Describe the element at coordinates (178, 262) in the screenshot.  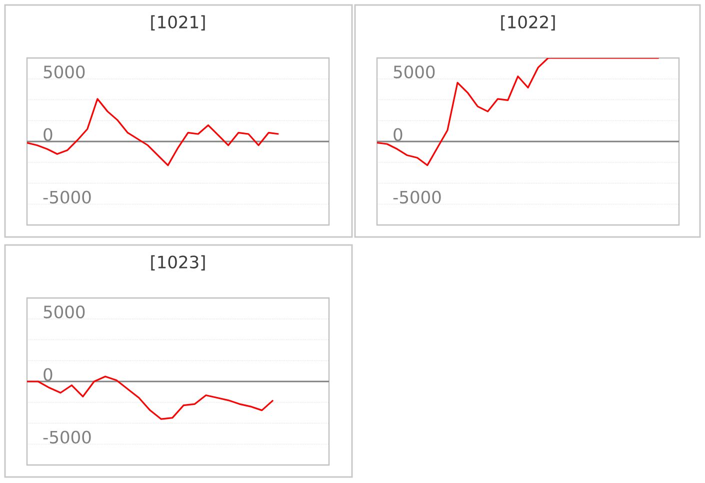
I see `chart-title: [1023]` at that location.